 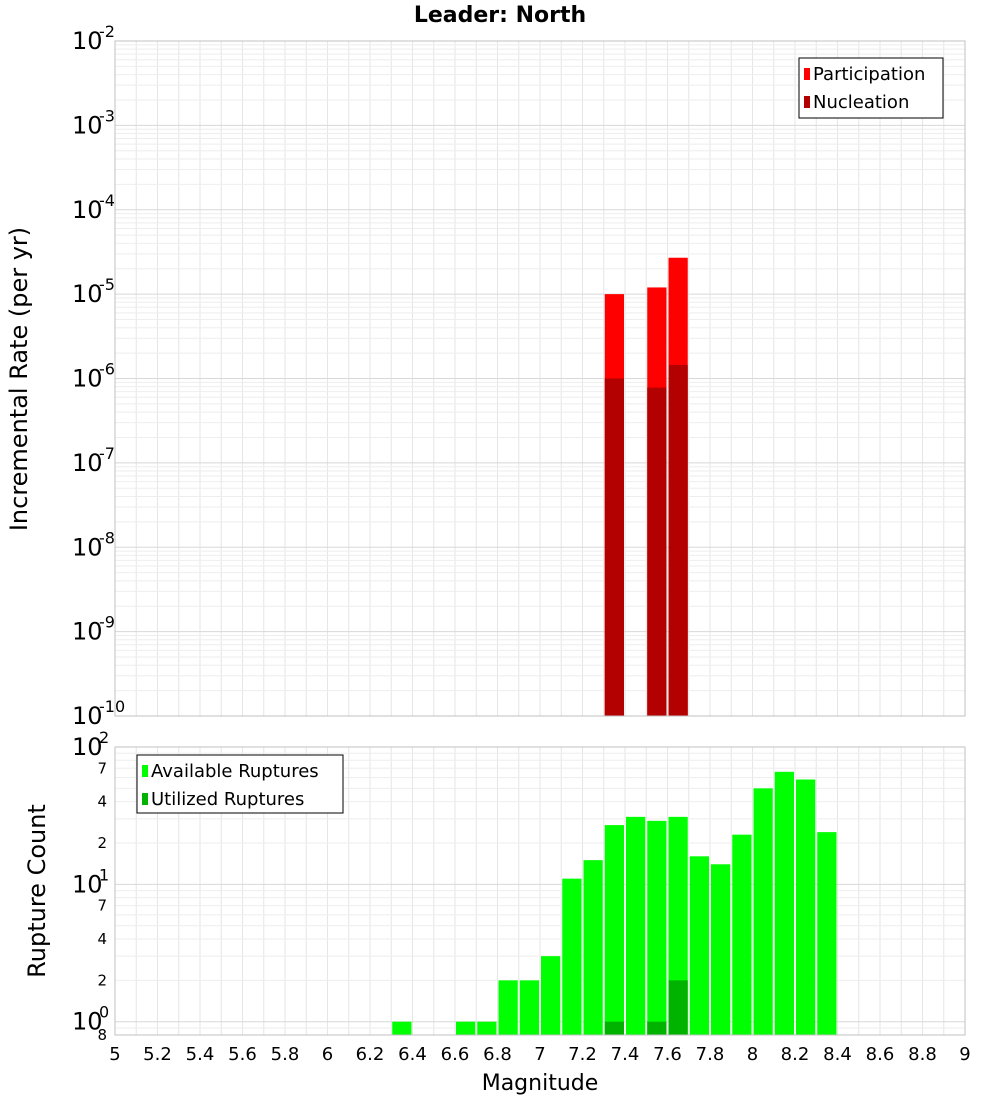 What do you see at coordinates (861, 102) in the screenshot?
I see `legend-label: Nucleation` at bounding box center [861, 102].